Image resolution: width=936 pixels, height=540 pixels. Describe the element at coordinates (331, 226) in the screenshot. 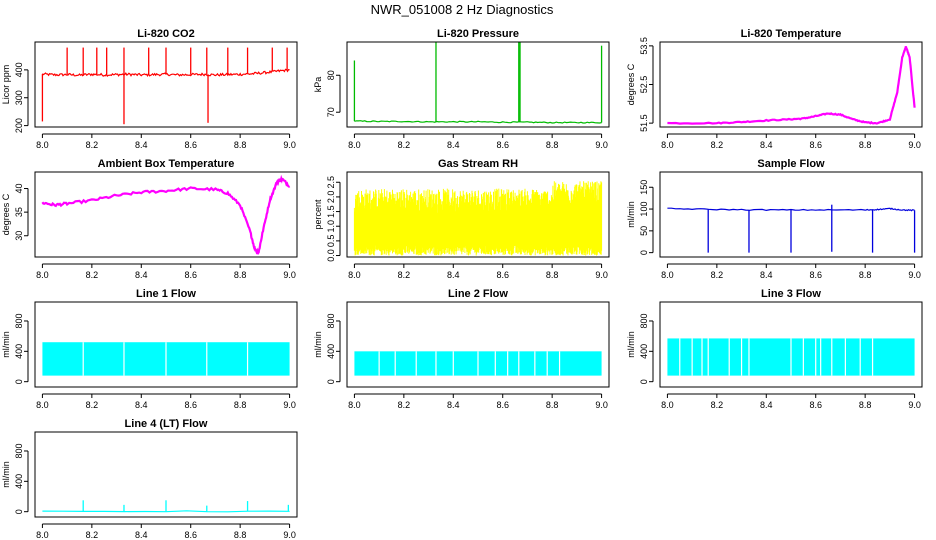

I see `y-tick-label: 1.0` at that location.